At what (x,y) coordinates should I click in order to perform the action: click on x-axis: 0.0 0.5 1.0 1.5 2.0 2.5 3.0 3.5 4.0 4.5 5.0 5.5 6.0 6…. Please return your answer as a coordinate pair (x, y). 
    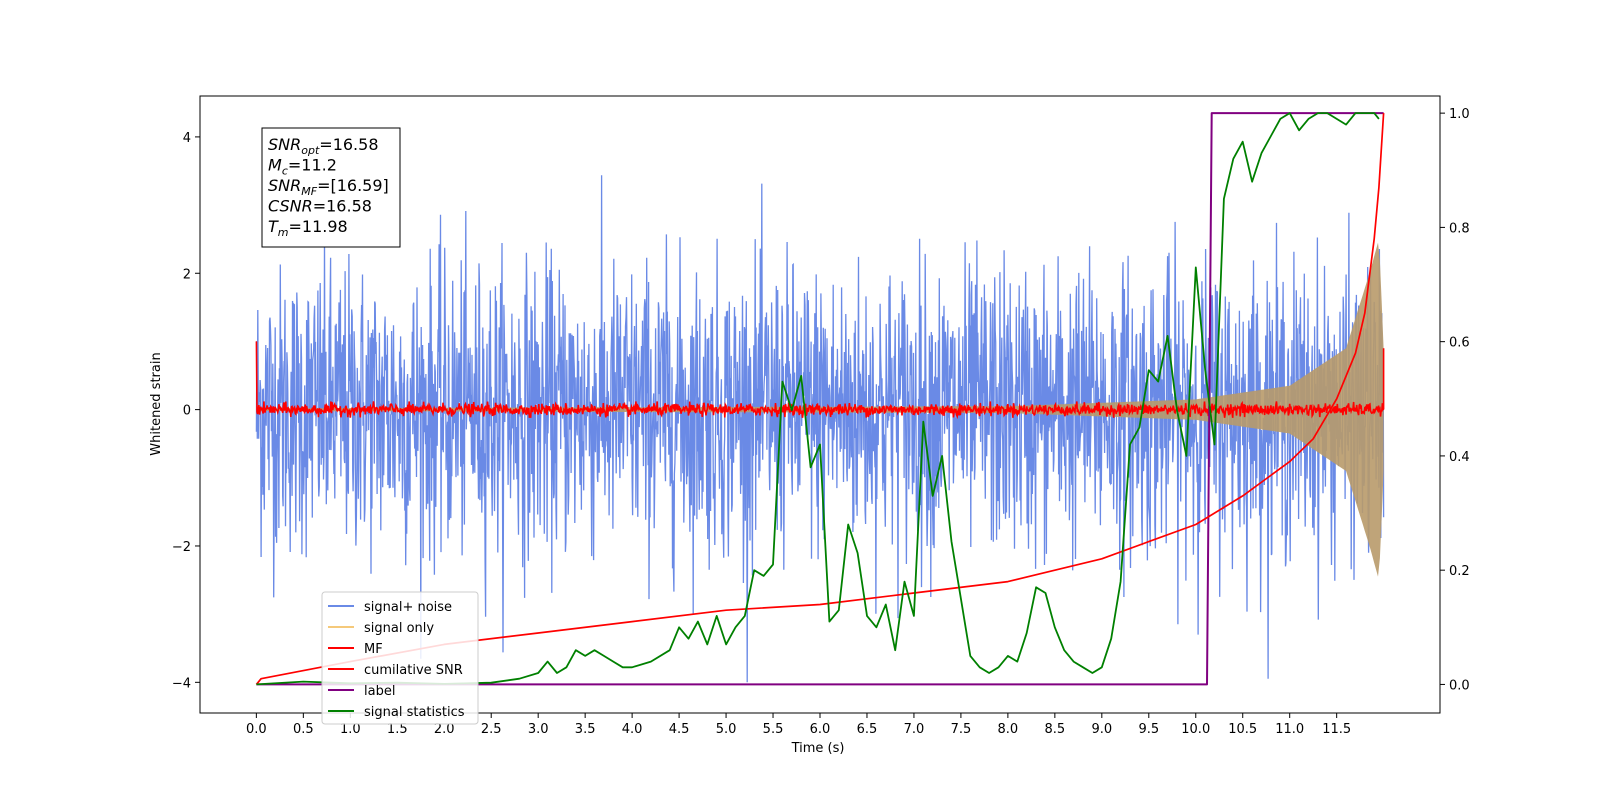
    Looking at the image, I should click on (798, 725).